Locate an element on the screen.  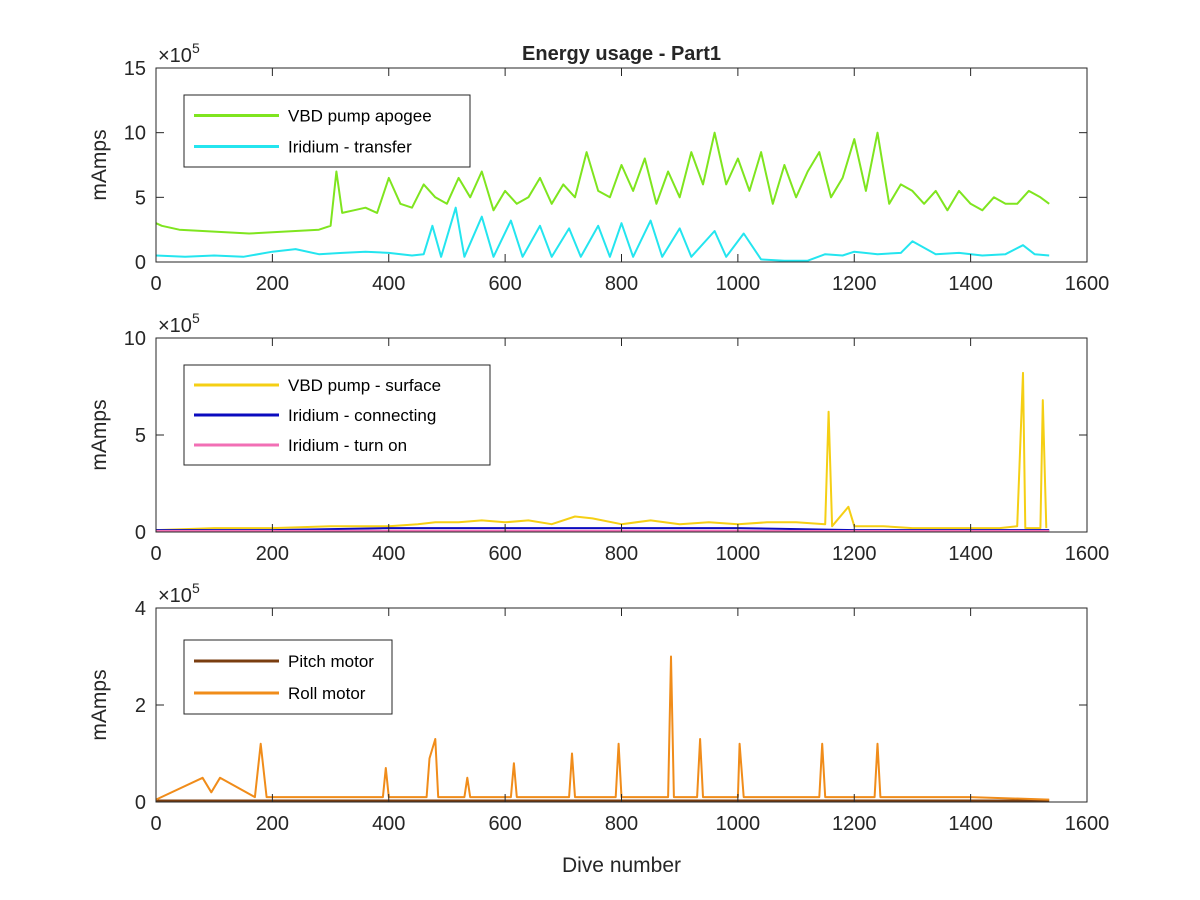
series-line-roll-motor is located at coordinates (602, 728).